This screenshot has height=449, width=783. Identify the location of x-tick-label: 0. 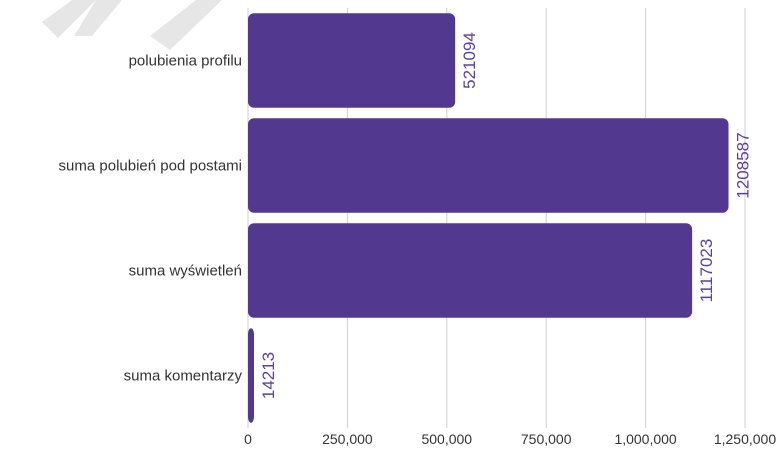
(248, 439).